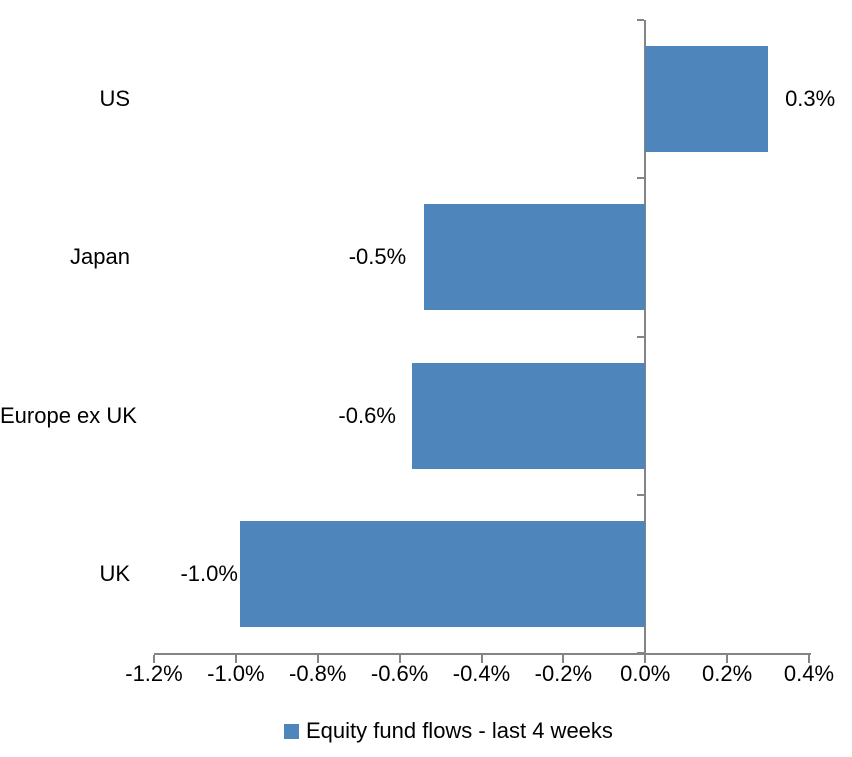 The height and width of the screenshot is (757, 852). What do you see at coordinates (114, 99) in the screenshot?
I see `category-label-us: US` at bounding box center [114, 99].